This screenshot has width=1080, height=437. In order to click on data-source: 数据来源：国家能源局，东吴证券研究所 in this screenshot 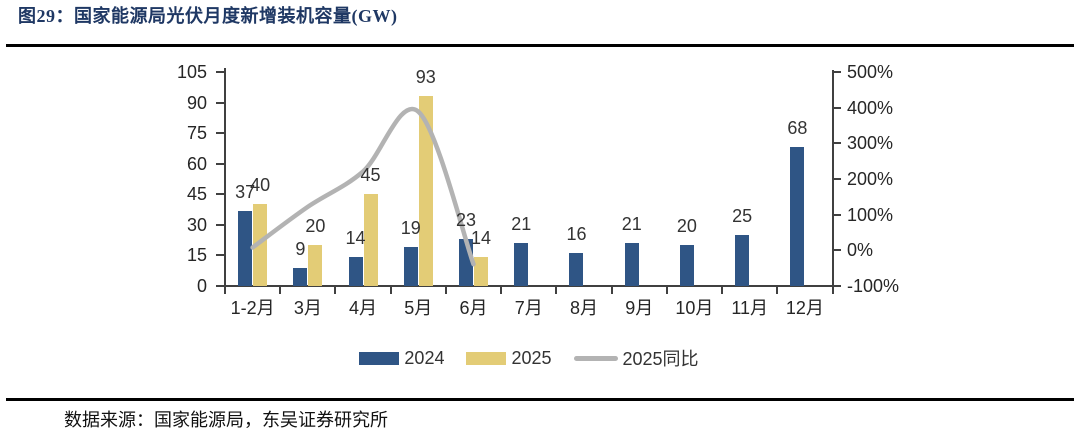, I will do `click(226, 420)`.